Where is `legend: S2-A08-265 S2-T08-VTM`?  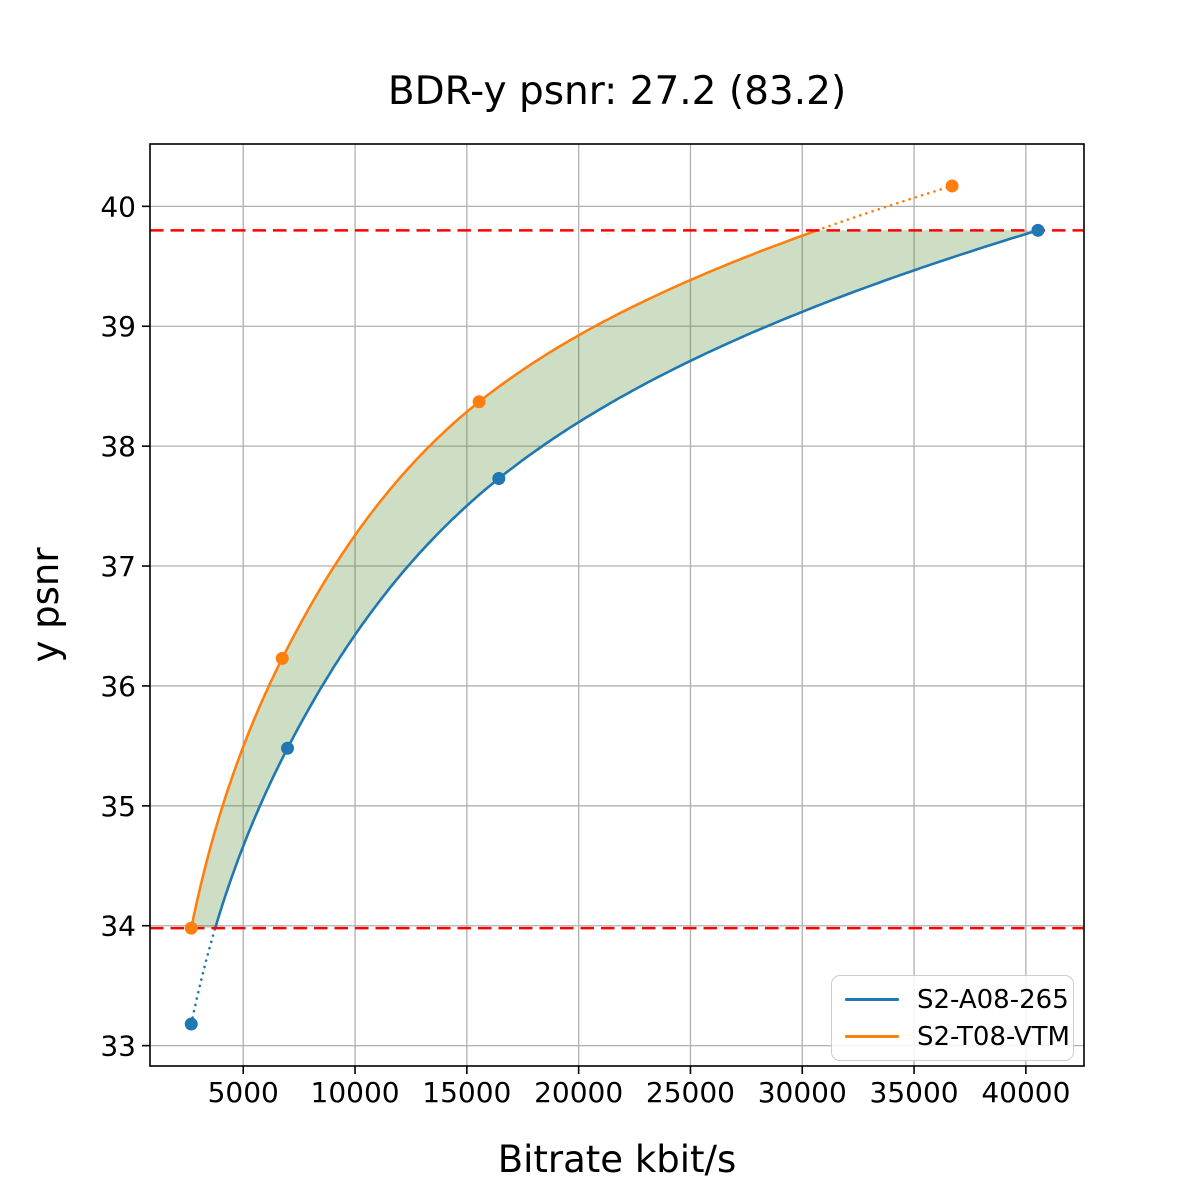
legend: S2-A08-265 S2-T08-VTM is located at coordinates (952, 1018).